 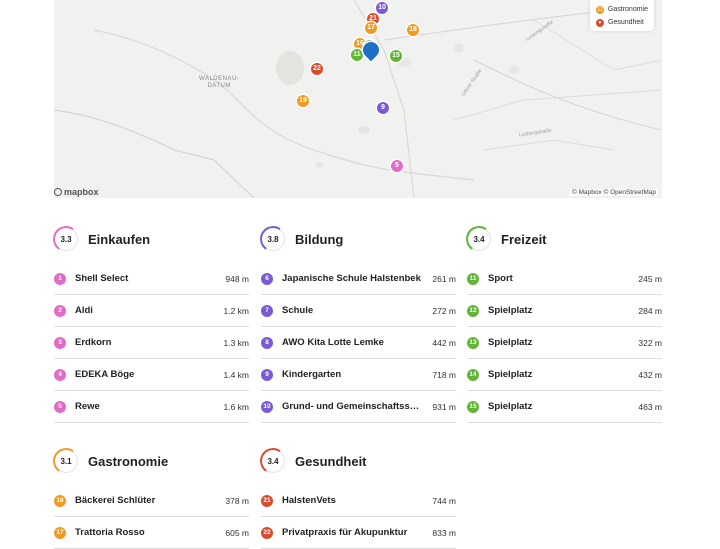 I want to click on poi-distance: 463 m, so click(x=650, y=406).